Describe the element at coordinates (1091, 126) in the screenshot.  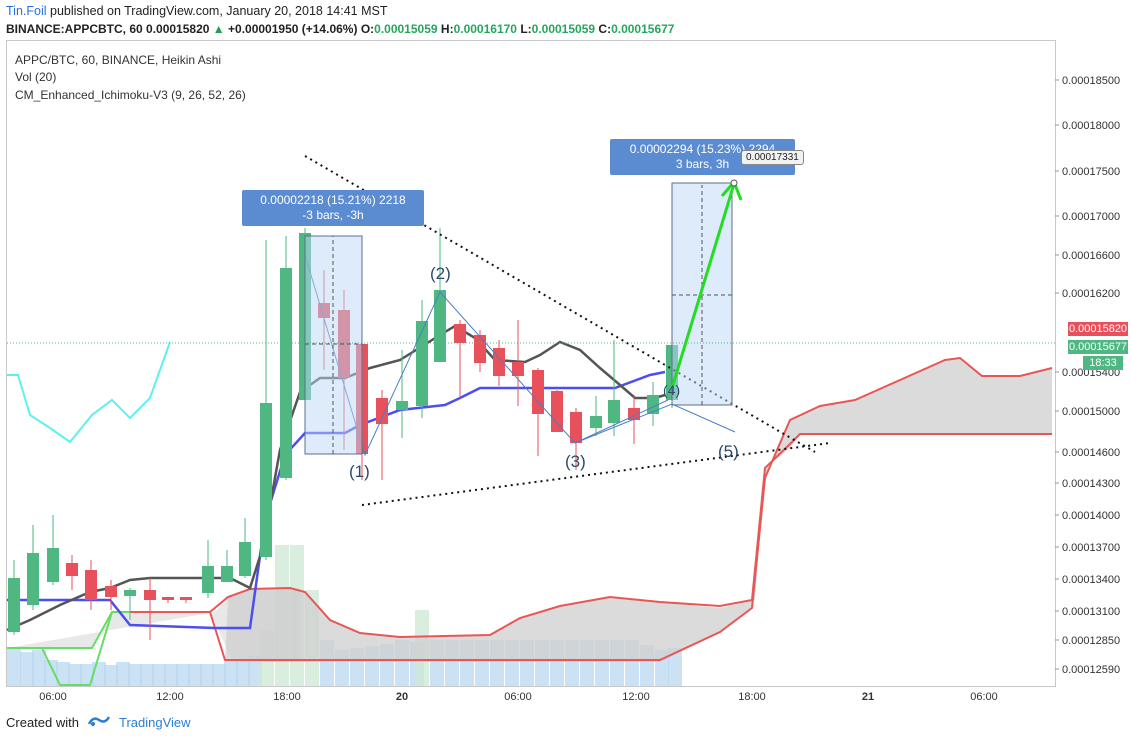
I see `price-tick-label: 0.00018000` at that location.